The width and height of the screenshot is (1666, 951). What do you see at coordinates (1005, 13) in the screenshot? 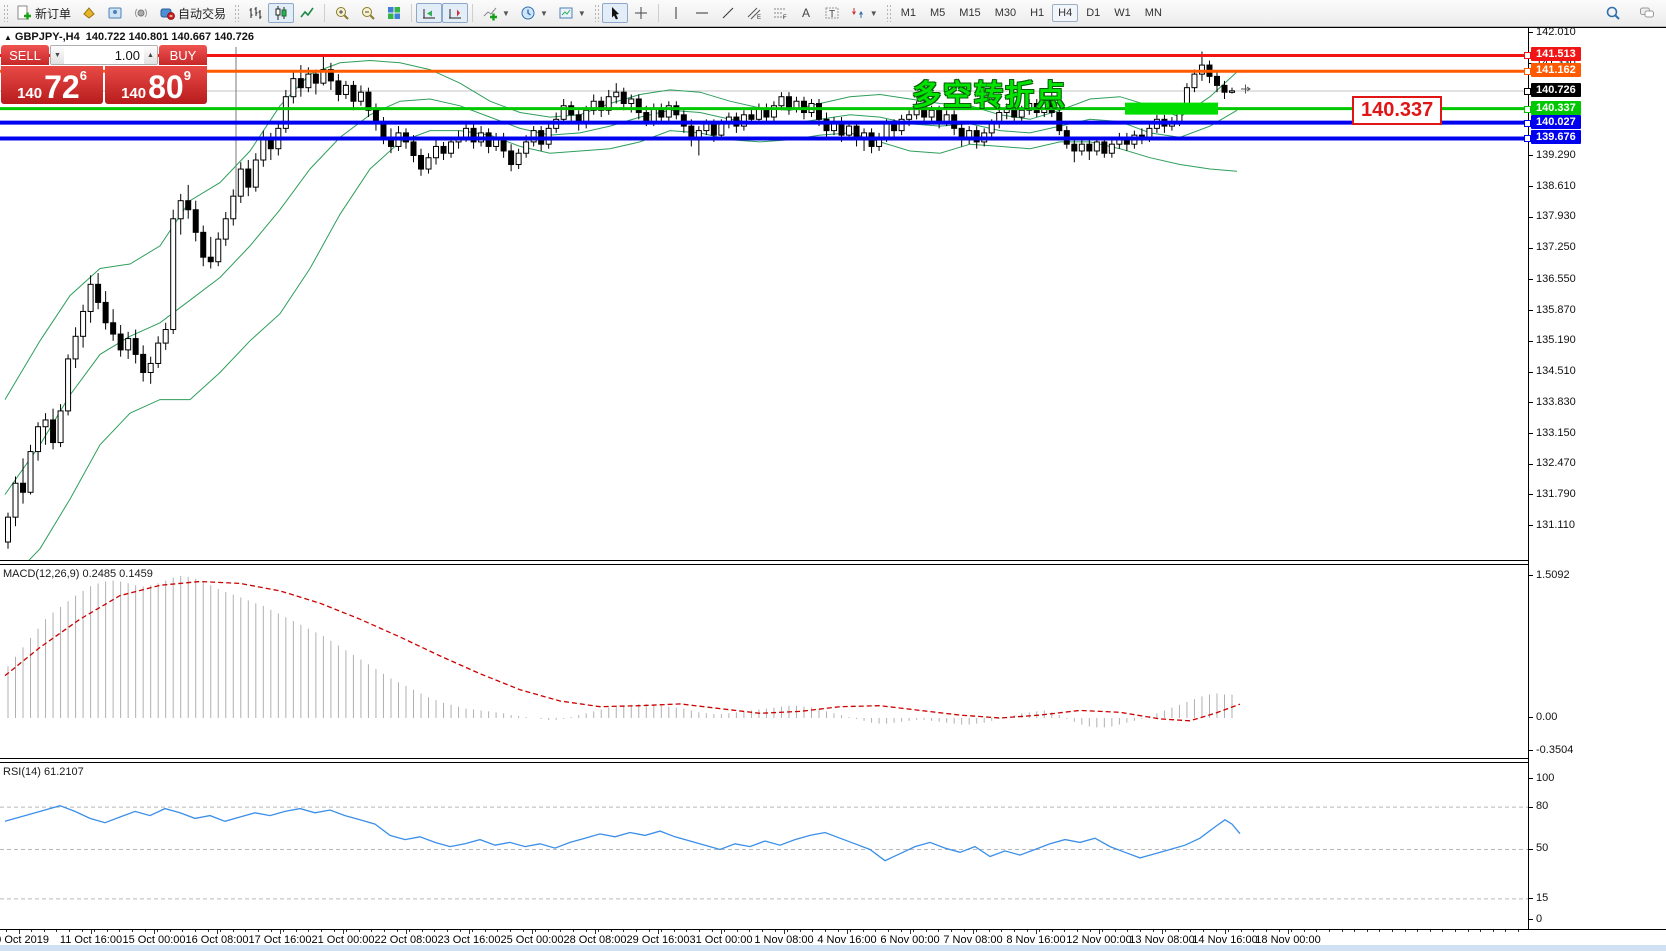
I see `timeframe-m30-button: M30` at bounding box center [1005, 13].